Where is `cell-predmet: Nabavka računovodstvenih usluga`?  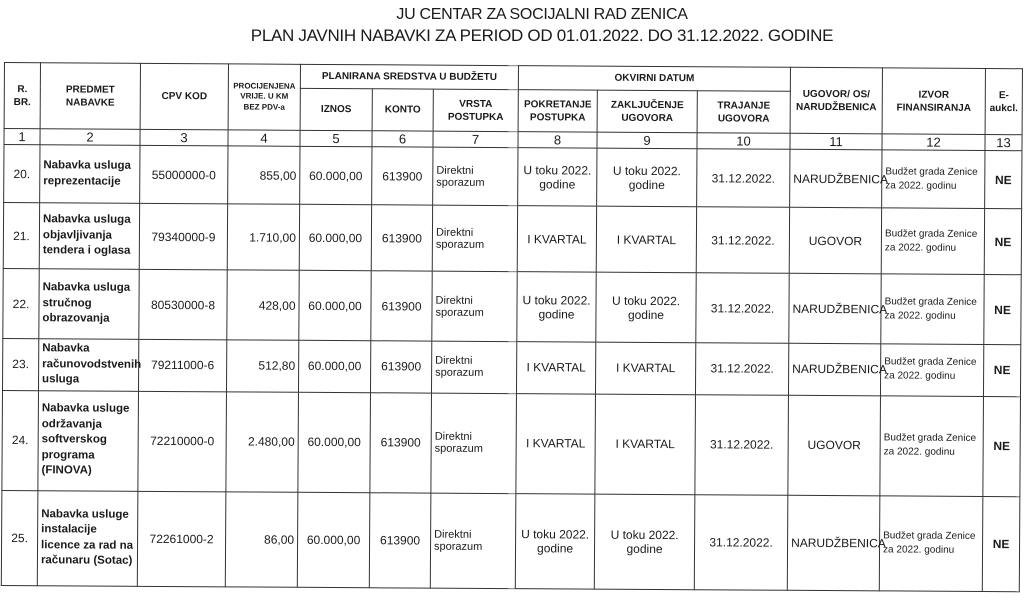 cell-predmet: Nabavka računovodstvenih usluga is located at coordinates (89, 364).